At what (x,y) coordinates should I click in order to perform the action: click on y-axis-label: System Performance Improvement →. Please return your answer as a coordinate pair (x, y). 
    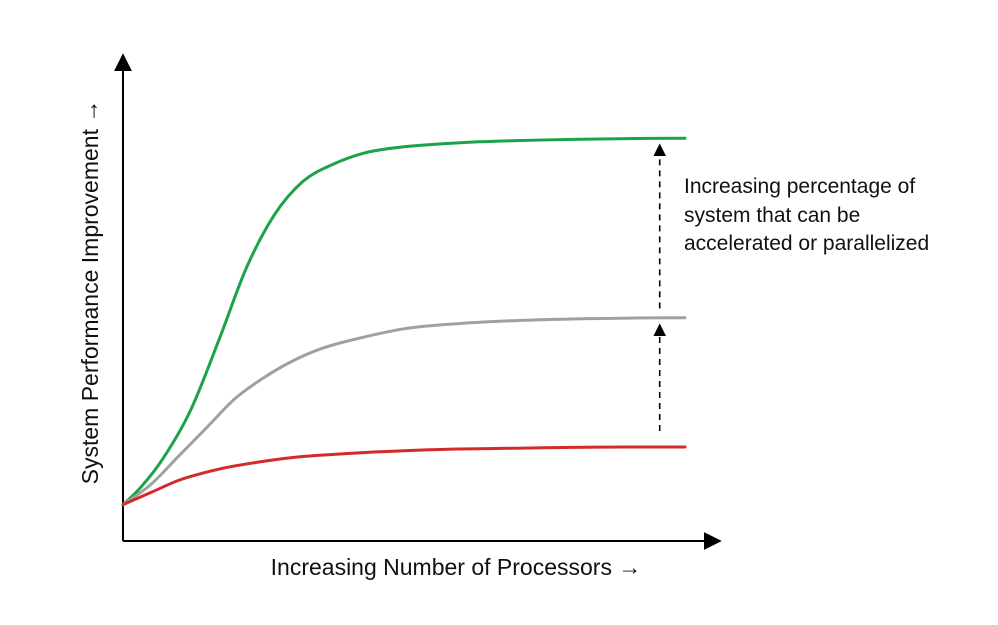
    Looking at the image, I should click on (90, 292).